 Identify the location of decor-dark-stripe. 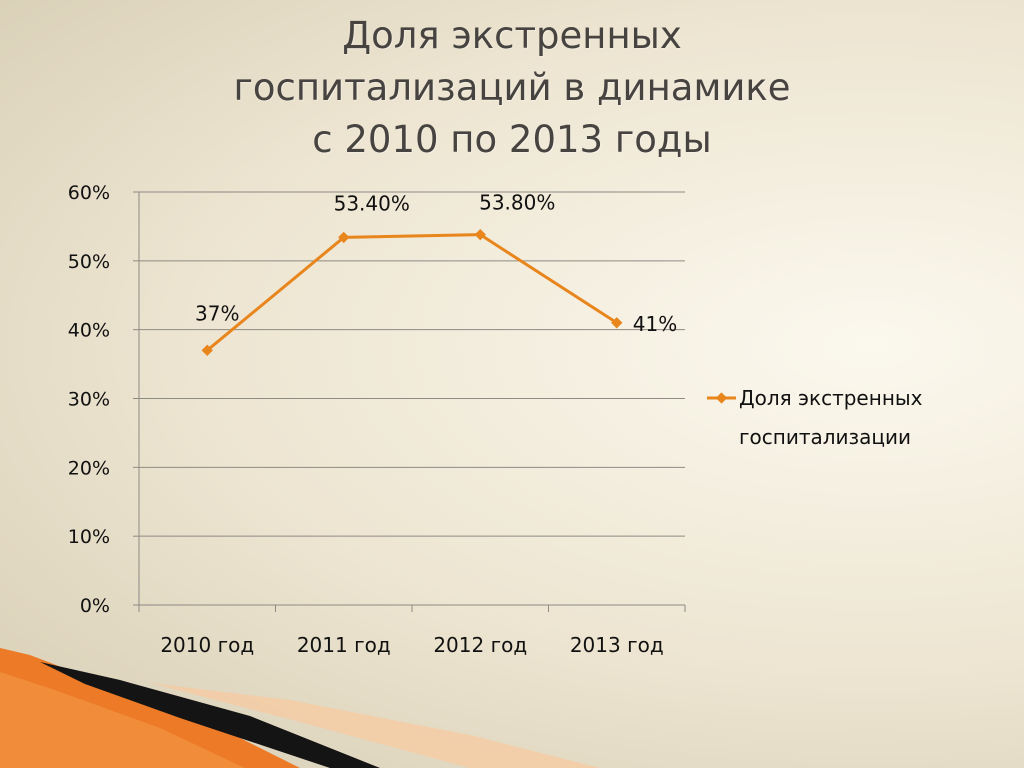
(210, 715).